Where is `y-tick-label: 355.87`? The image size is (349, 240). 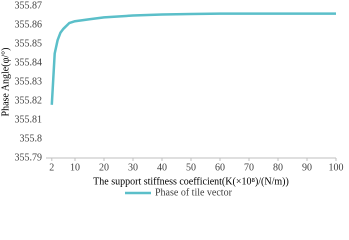
y-tick-label: 355.87 is located at coordinates (29, 5).